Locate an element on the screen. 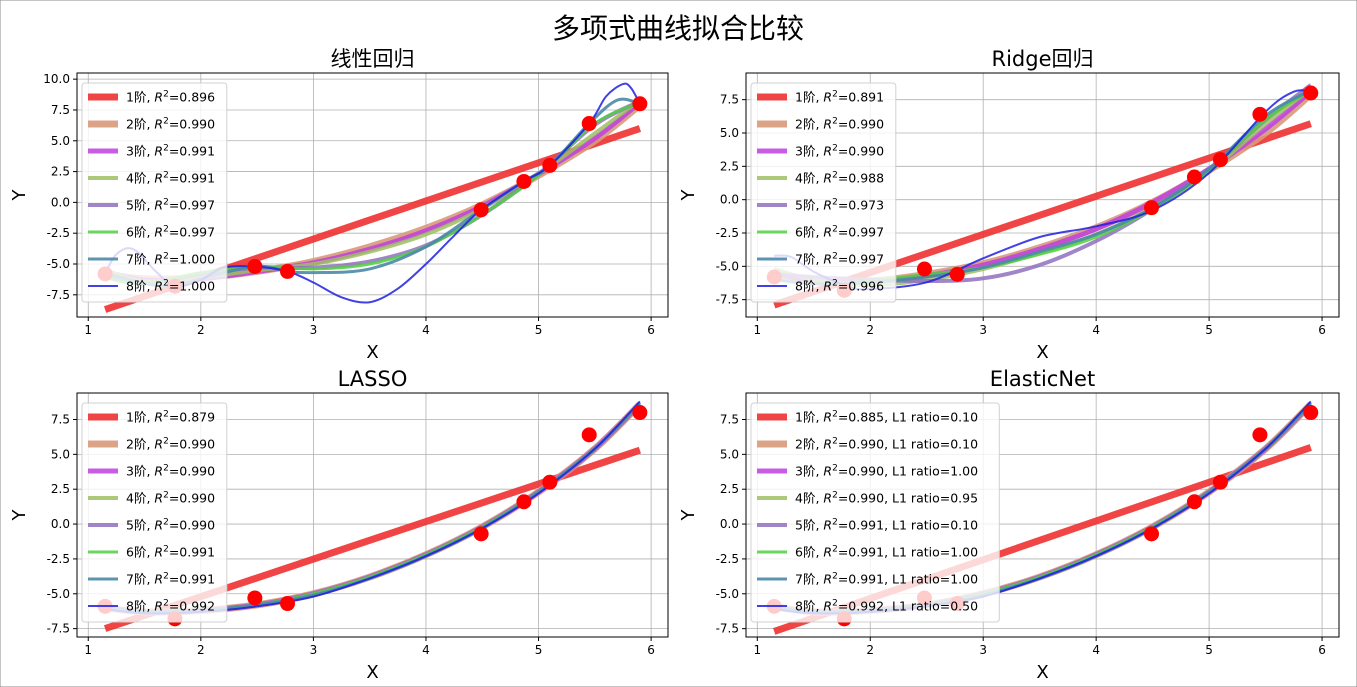 The height and width of the screenshot is (687, 1357). legend-item-degree-5: 5阶, R2=0.973 is located at coordinates (820, 205).